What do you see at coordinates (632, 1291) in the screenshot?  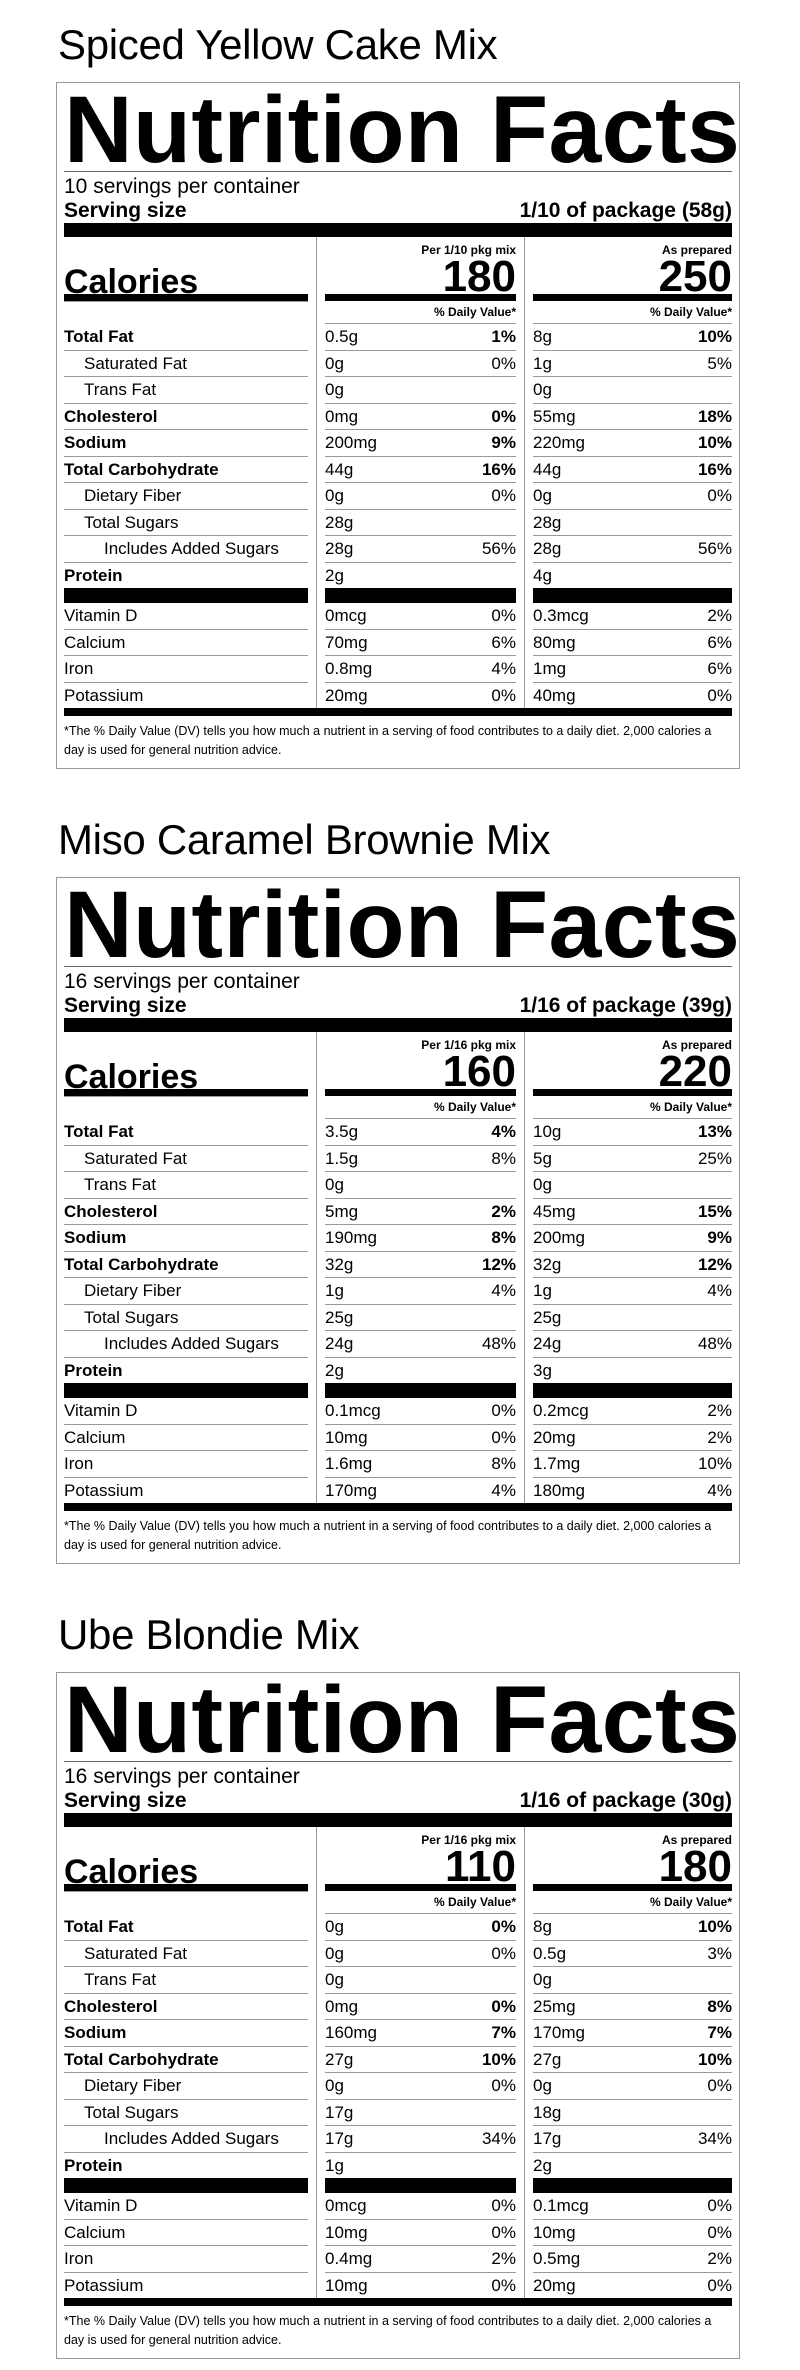 I see `nutrient-values: 1g 4%` at bounding box center [632, 1291].